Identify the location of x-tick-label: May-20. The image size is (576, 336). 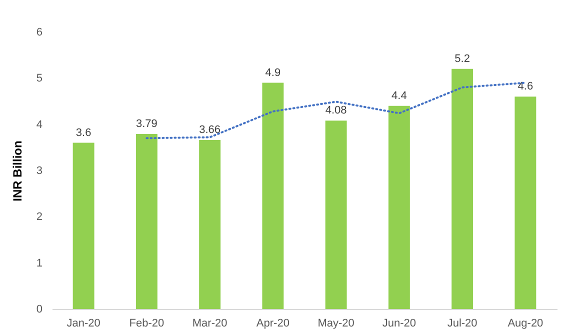
(336, 324).